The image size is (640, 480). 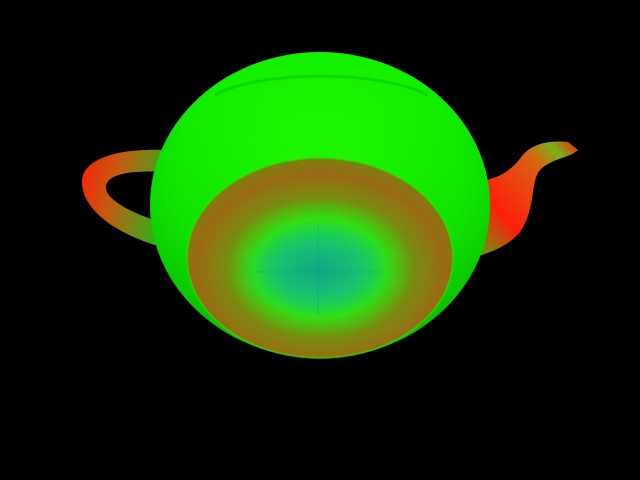 What do you see at coordinates (528, 198) in the screenshot?
I see `teapot-spout` at bounding box center [528, 198].